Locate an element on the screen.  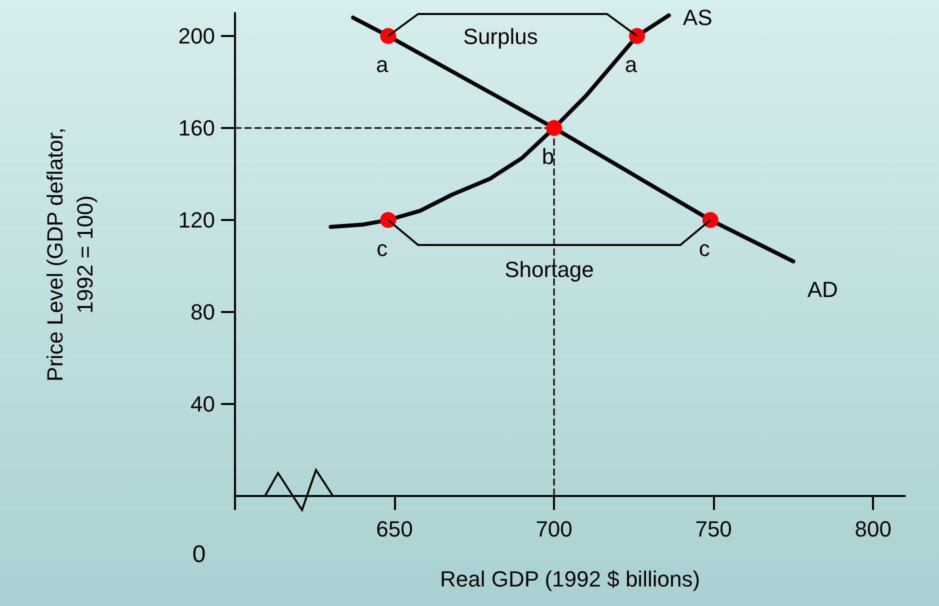
y-tick-label: 200 is located at coordinates (196, 36).